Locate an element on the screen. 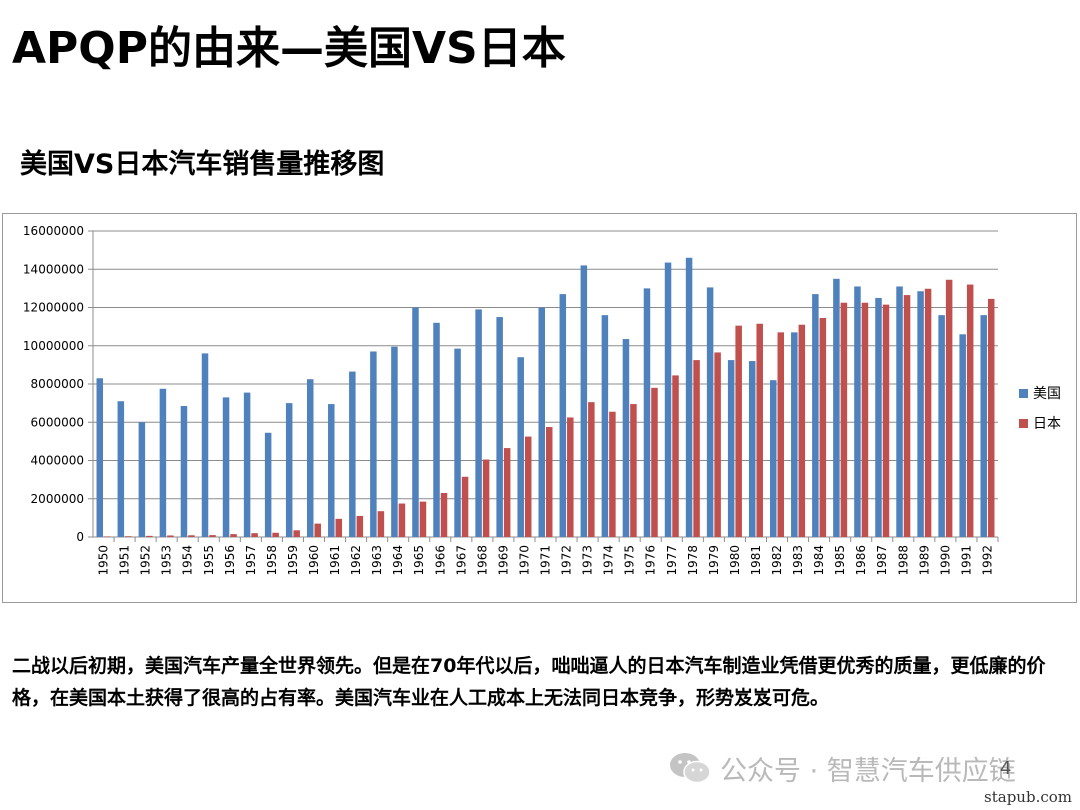 Image resolution: width=1080 pixels, height=810 pixels. bar-japan-1963 is located at coordinates (381, 524).